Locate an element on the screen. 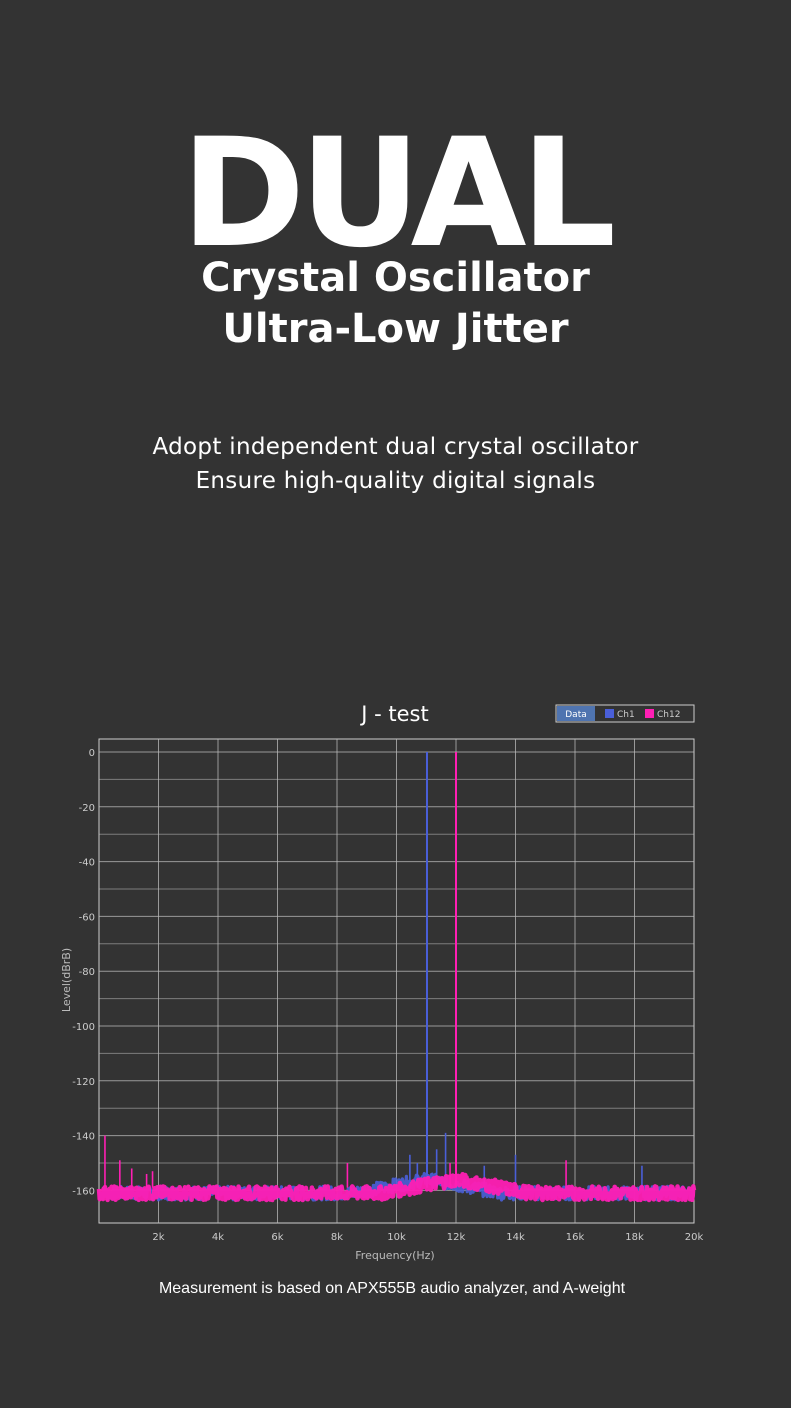  legend-swatch-ch1 is located at coordinates (609, 713).